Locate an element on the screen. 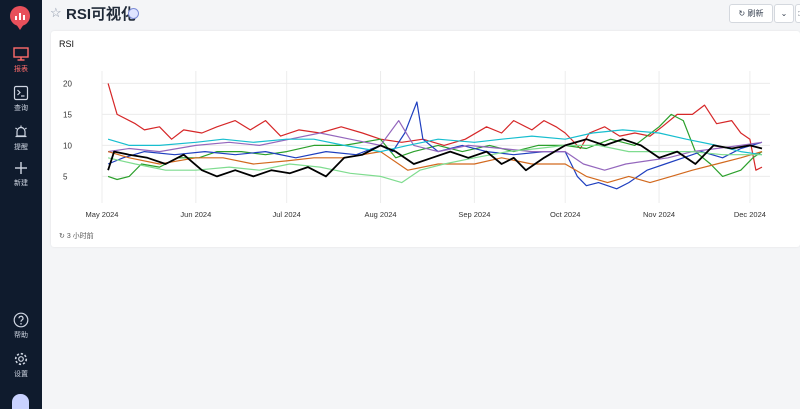 This screenshot has width=800, height=409. sidebar-item-query: 查询 is located at coordinates (21, 99).